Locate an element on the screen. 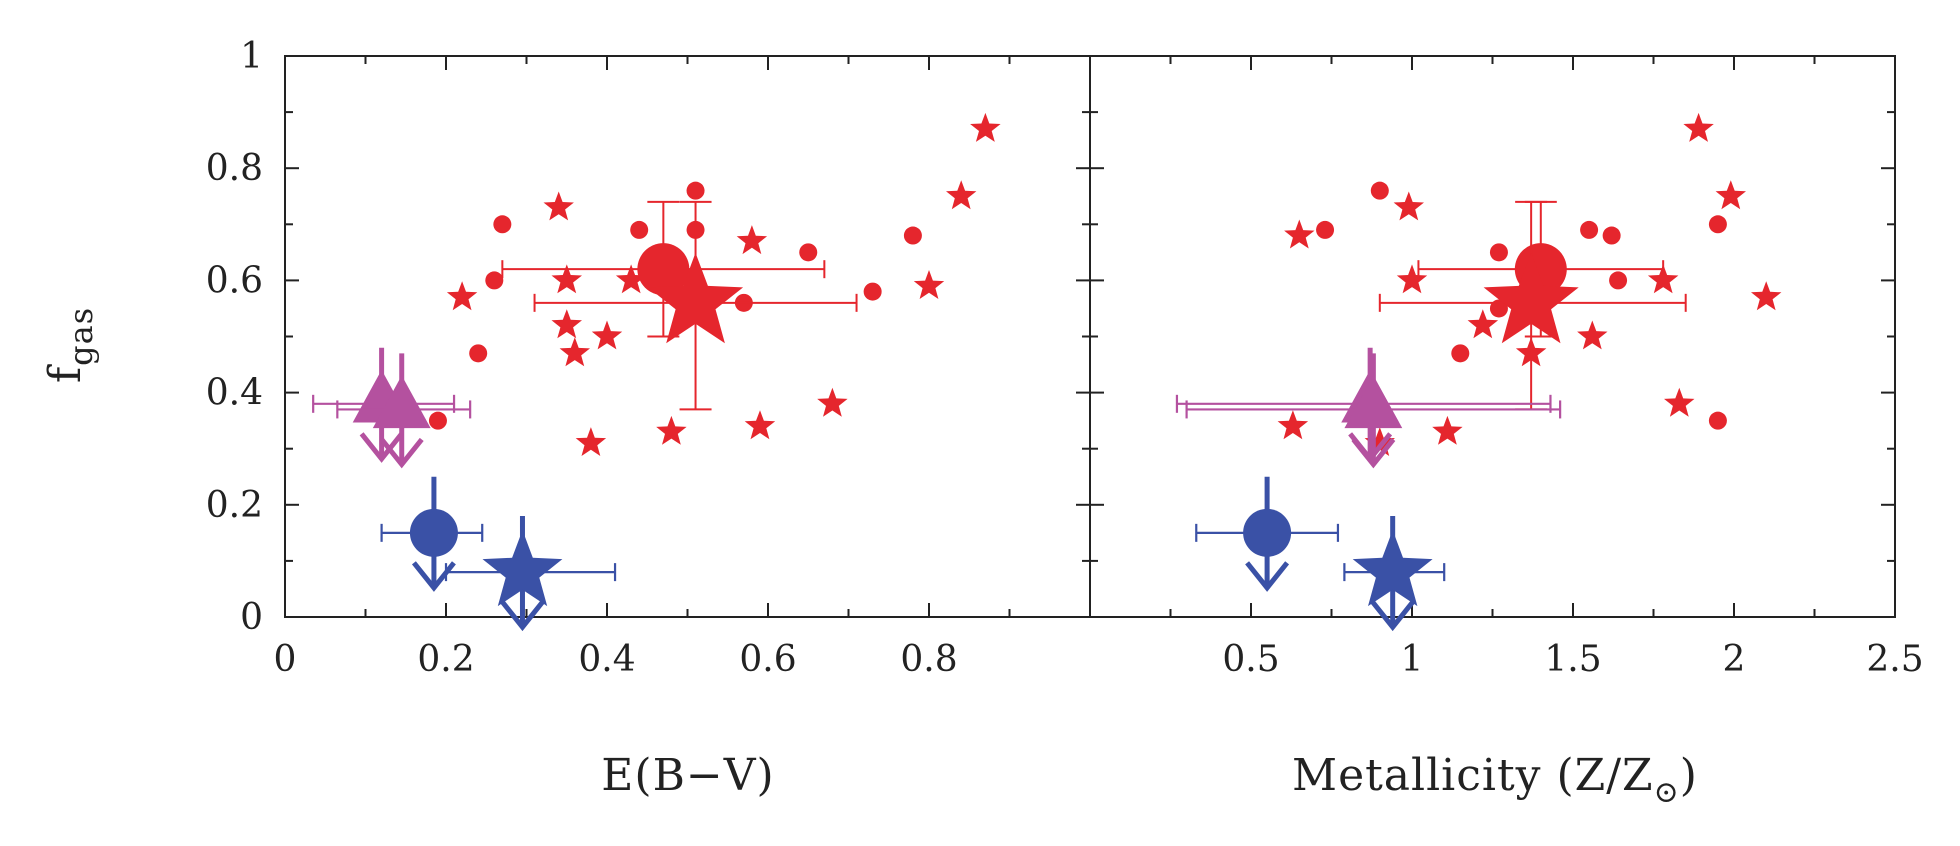  x-tick-label: 0 is located at coordinates (285, 659).